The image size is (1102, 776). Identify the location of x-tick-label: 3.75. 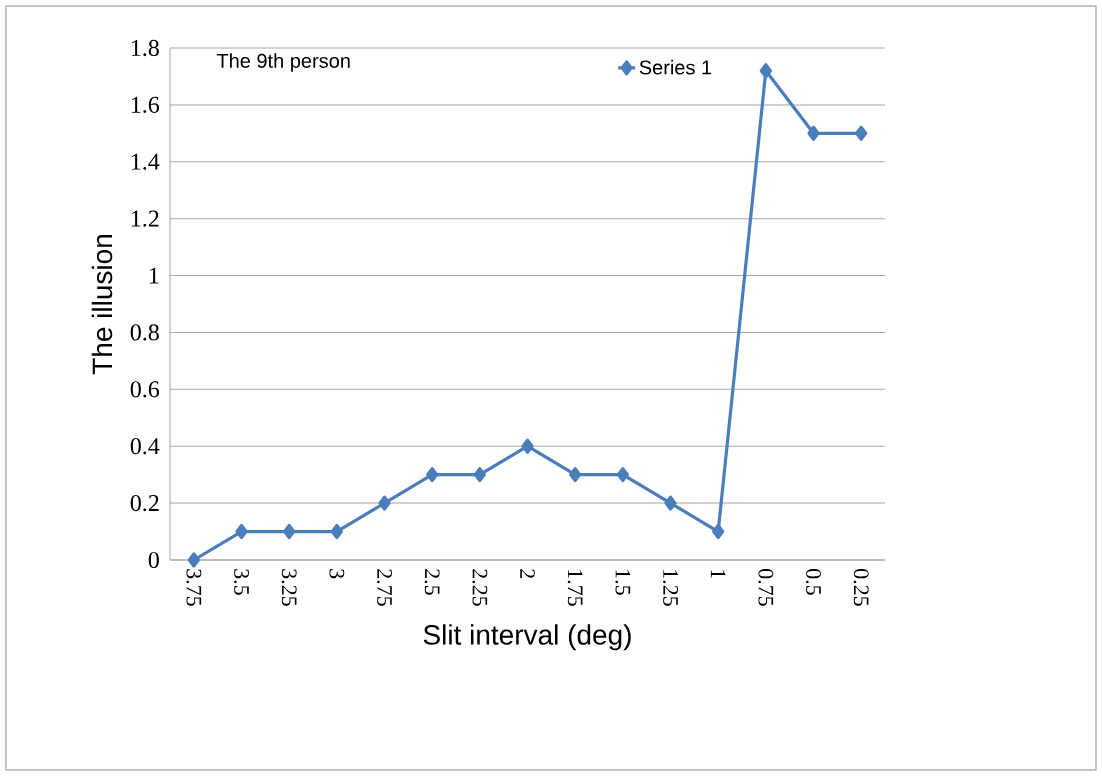
(194, 587).